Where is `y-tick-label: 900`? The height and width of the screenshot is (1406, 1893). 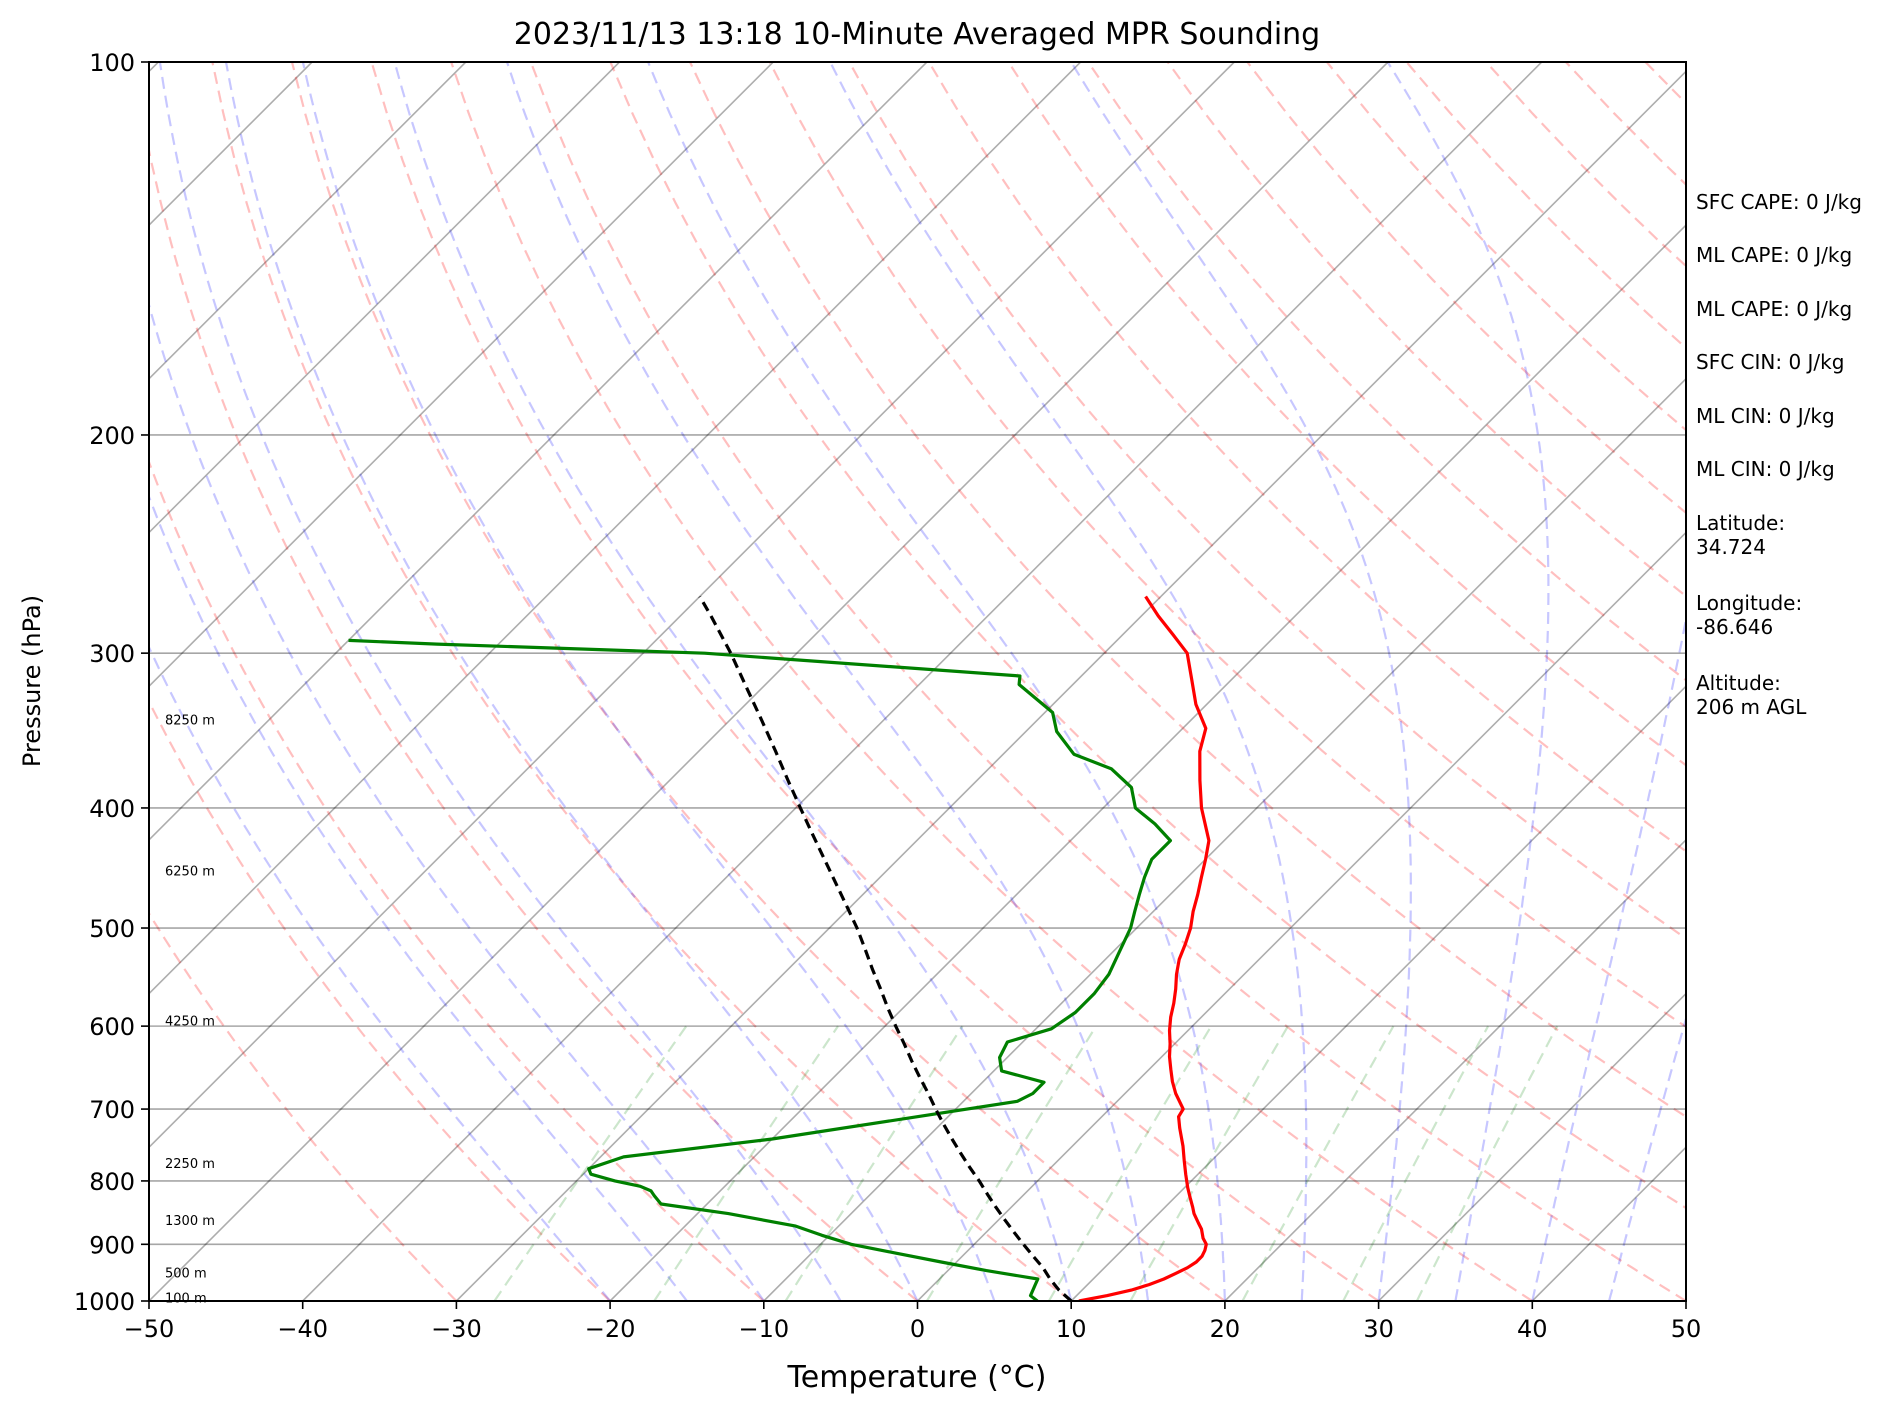 y-tick-label: 900 is located at coordinates (112, 1245).